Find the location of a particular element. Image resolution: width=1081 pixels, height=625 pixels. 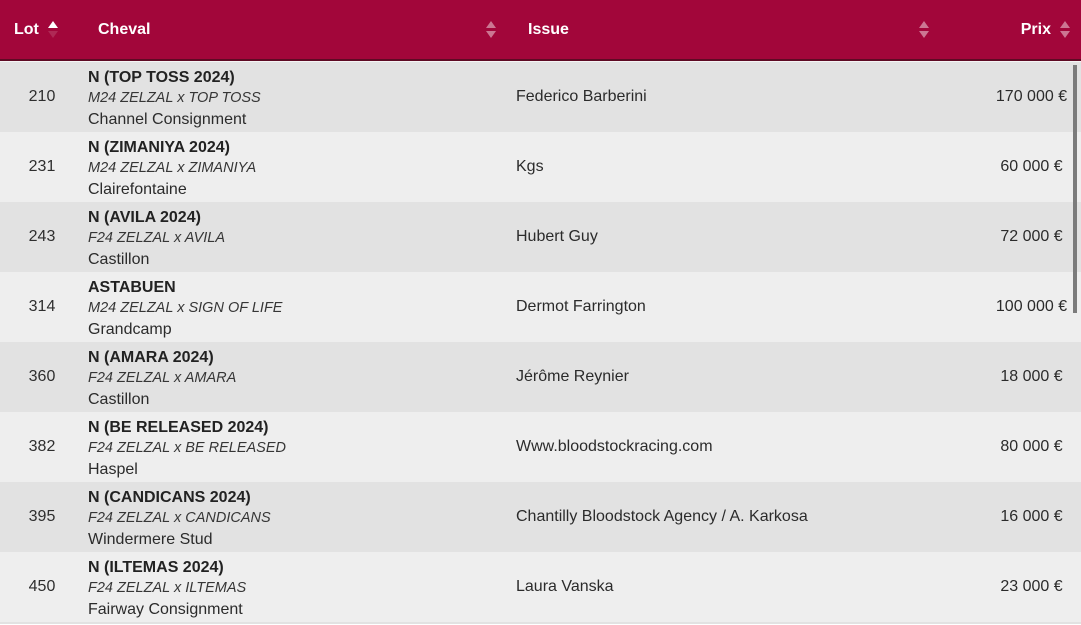

issue-cell: Hubert Guy is located at coordinates (557, 236).